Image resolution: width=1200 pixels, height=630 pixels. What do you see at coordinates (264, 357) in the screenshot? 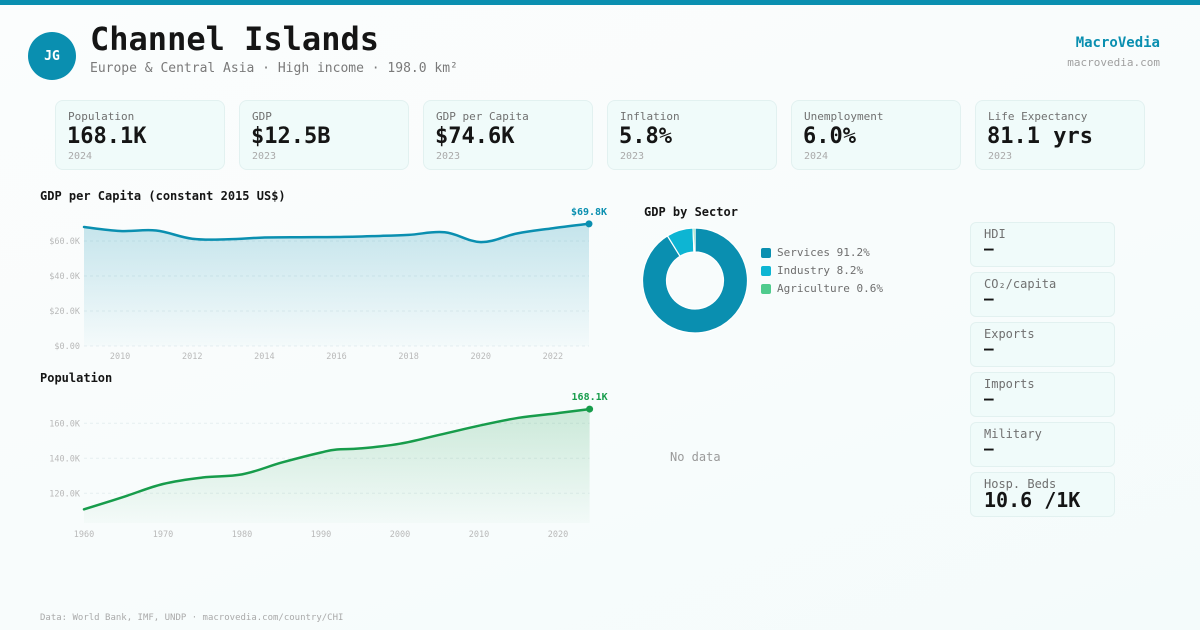
I see `gdp-x-tick-label: 2014` at bounding box center [264, 357].